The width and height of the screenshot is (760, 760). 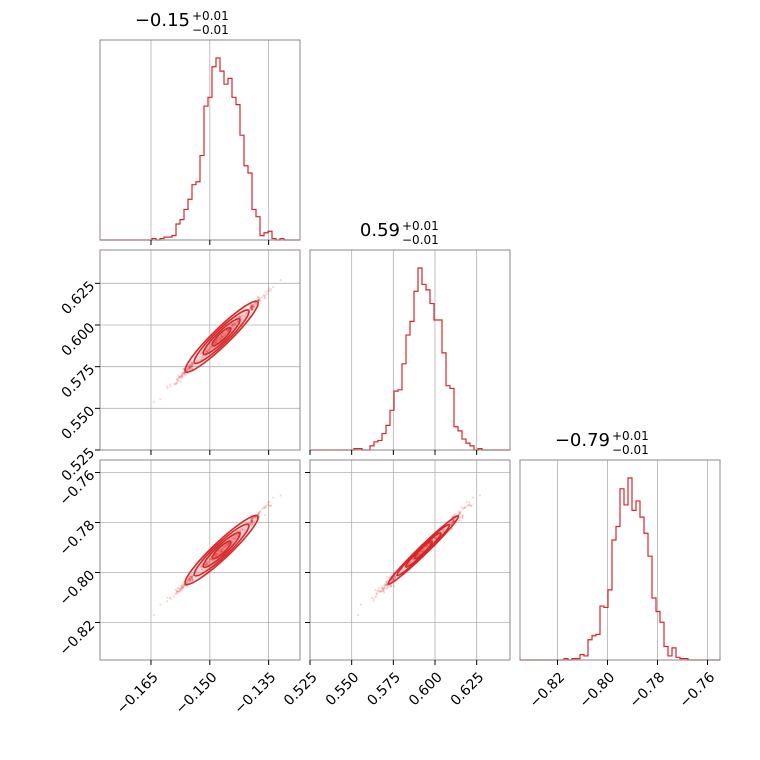 What do you see at coordinates (210, 30) in the screenshot?
I see `param-title-minus-0: −0.01` at bounding box center [210, 30].